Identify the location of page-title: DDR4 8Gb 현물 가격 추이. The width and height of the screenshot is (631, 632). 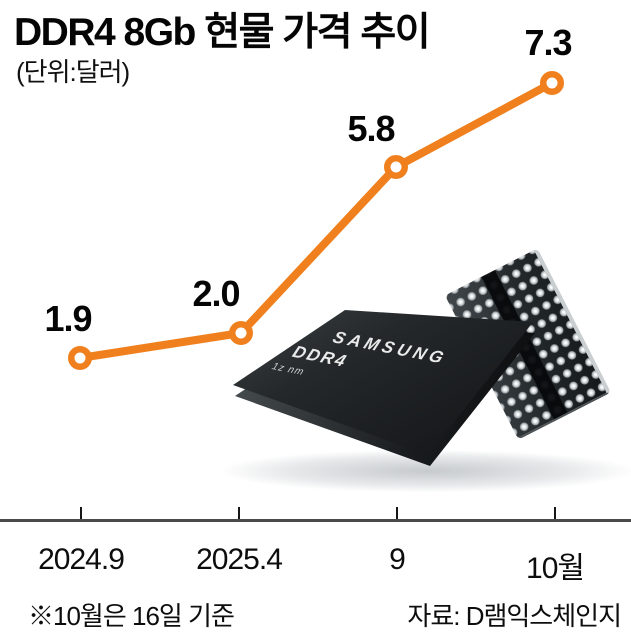
(222, 32).